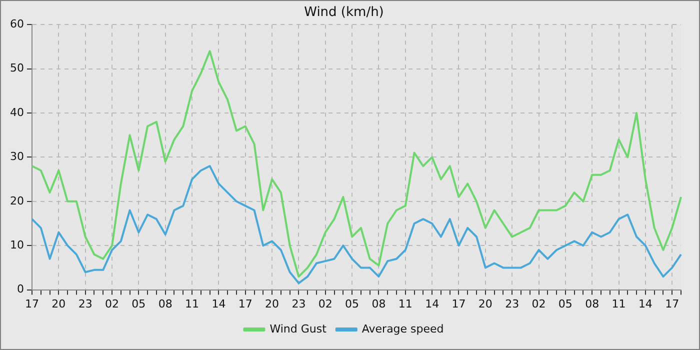 The height and width of the screenshot is (350, 700). What do you see at coordinates (17, 68) in the screenshot?
I see `y-tick-label: 50` at bounding box center [17, 68].